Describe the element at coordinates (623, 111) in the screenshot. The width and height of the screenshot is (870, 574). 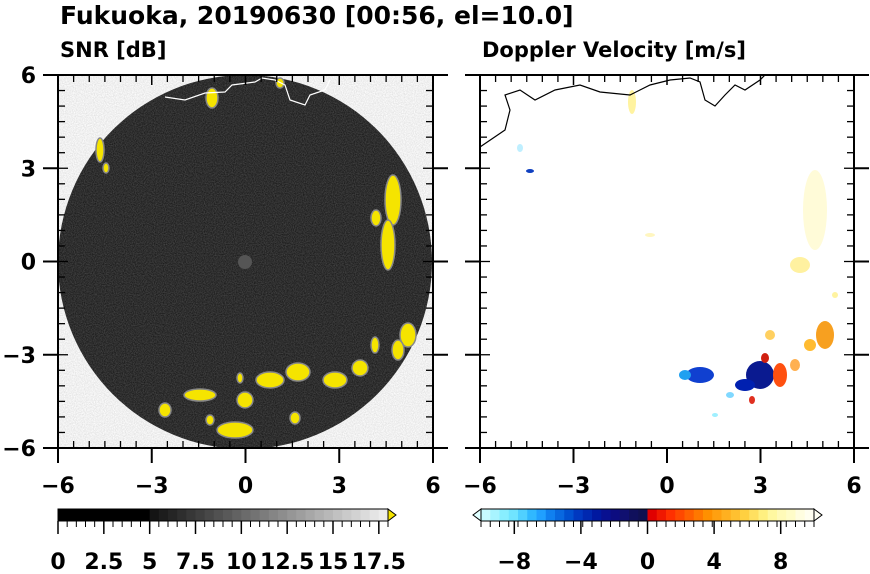
I see `coastline` at that location.